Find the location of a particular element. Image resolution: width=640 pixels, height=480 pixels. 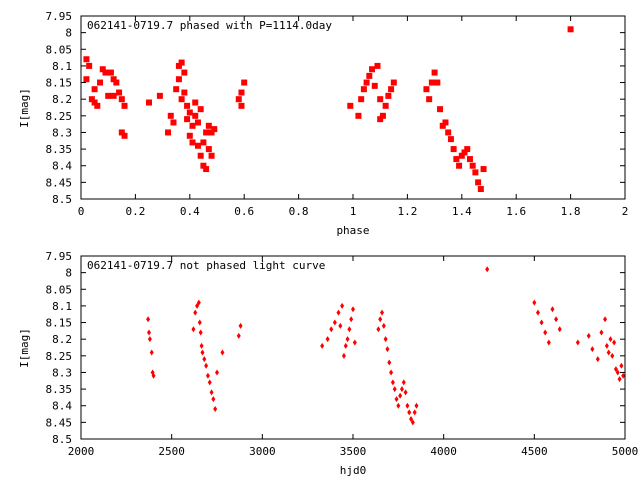

unphased-y-tick-label: 8.3 is located at coordinates (62, 372).